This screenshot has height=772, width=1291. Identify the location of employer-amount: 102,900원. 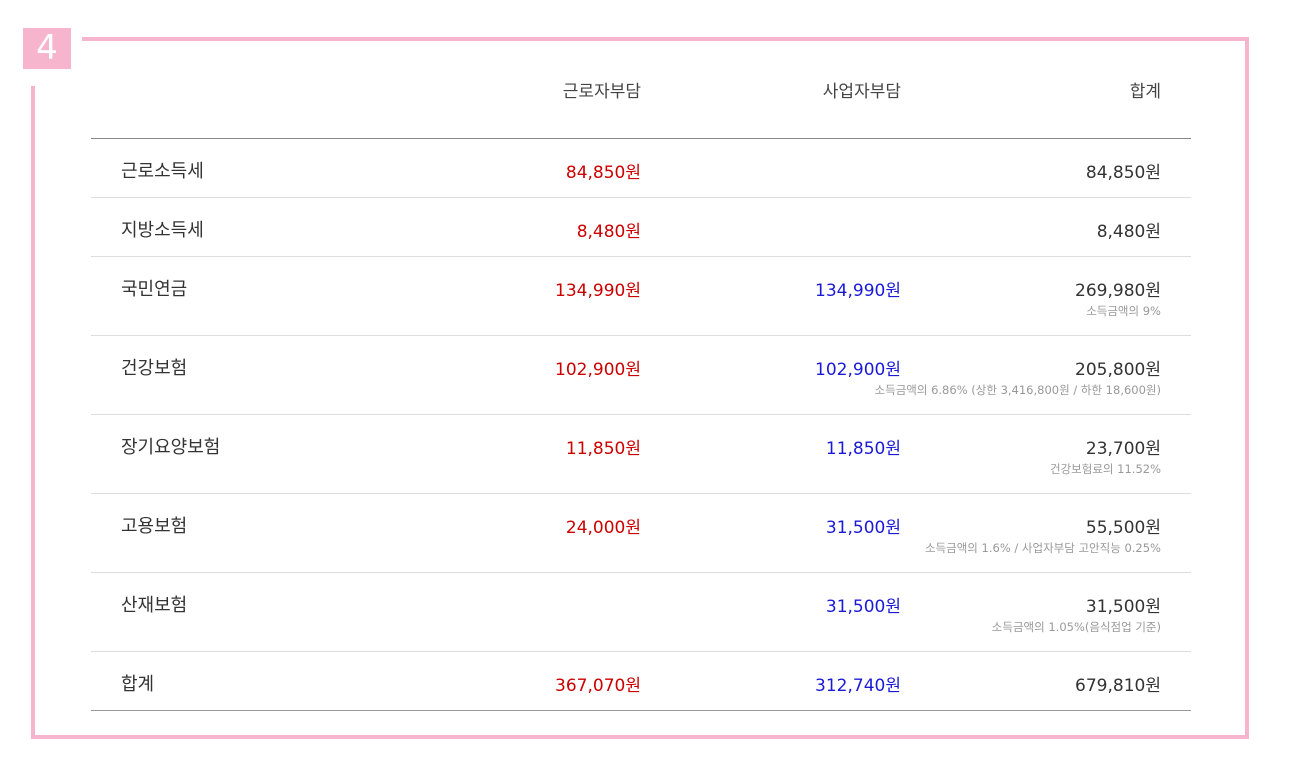
(858, 370).